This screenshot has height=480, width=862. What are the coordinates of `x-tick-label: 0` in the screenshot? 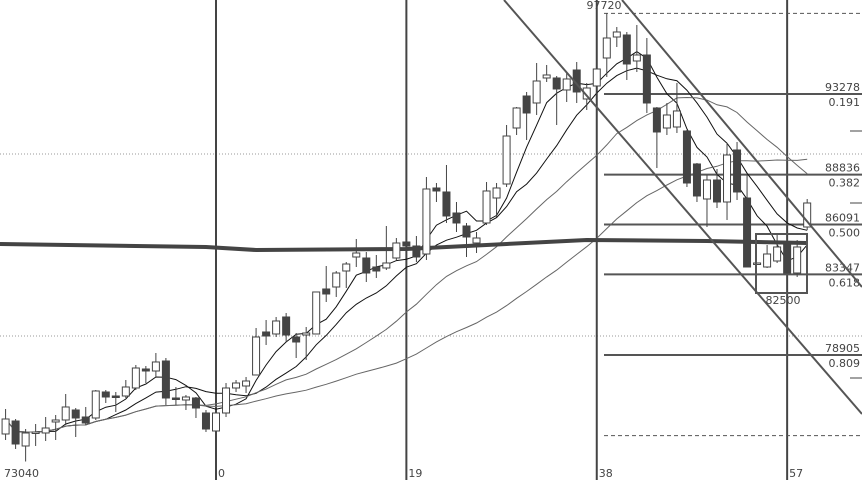 It's located at (221, 473).